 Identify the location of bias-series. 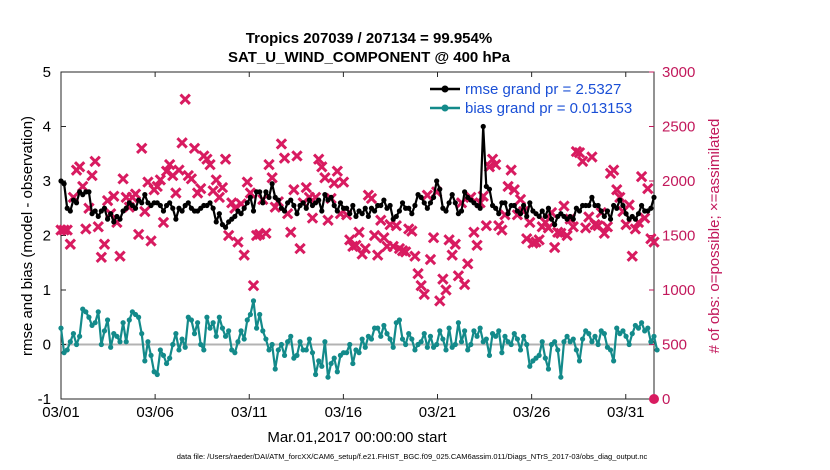
(359, 339).